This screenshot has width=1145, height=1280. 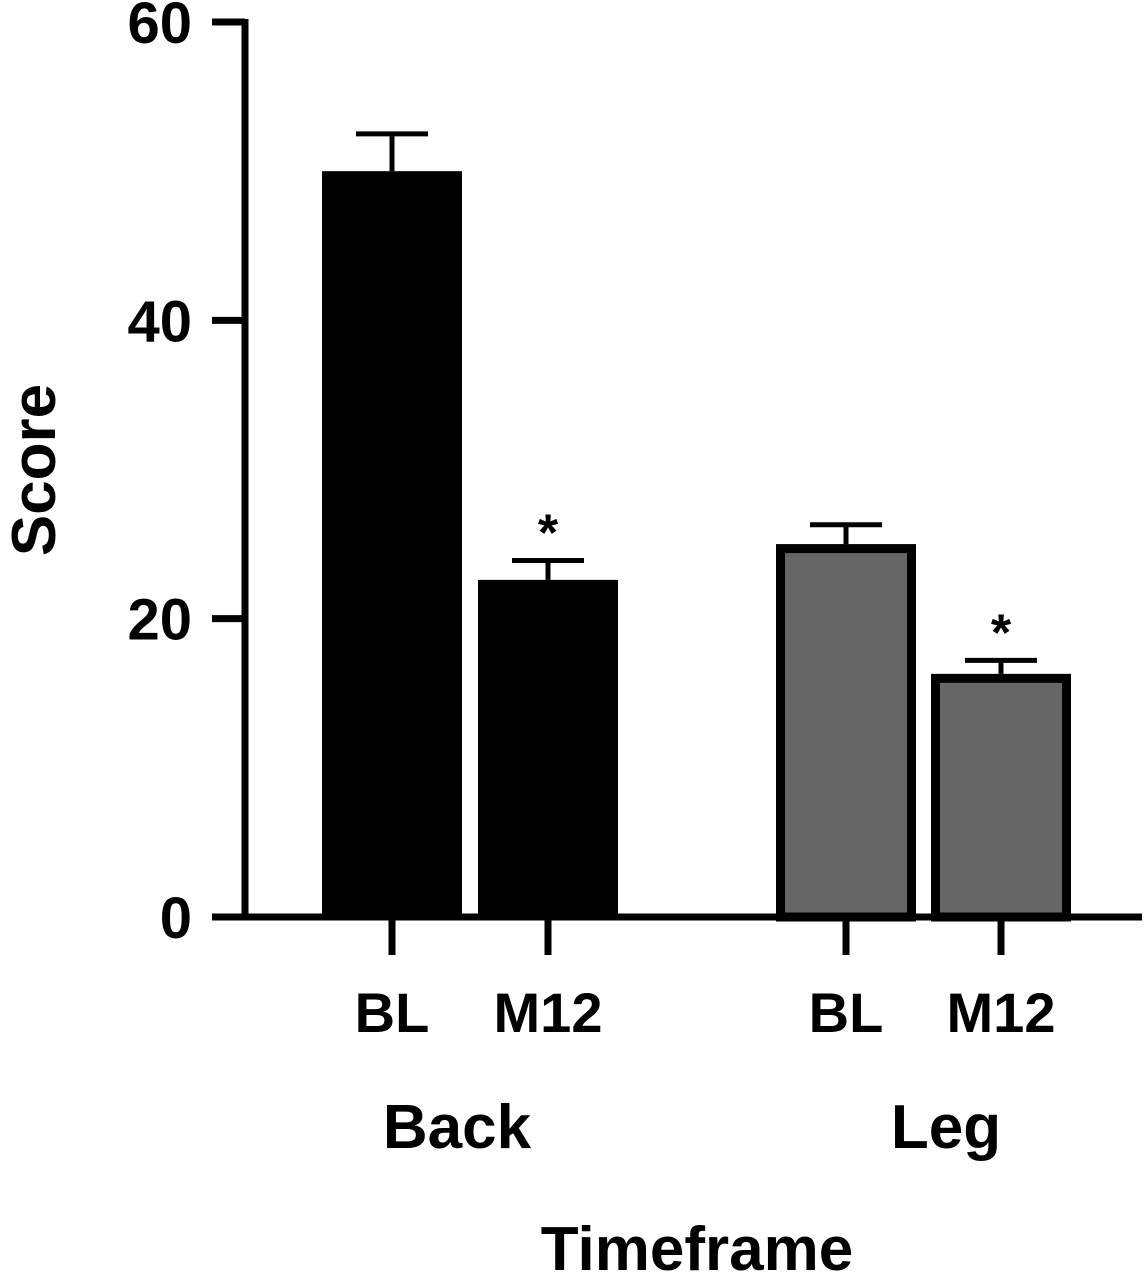 I want to click on y-tick-label-60: 60, so click(x=159, y=28).